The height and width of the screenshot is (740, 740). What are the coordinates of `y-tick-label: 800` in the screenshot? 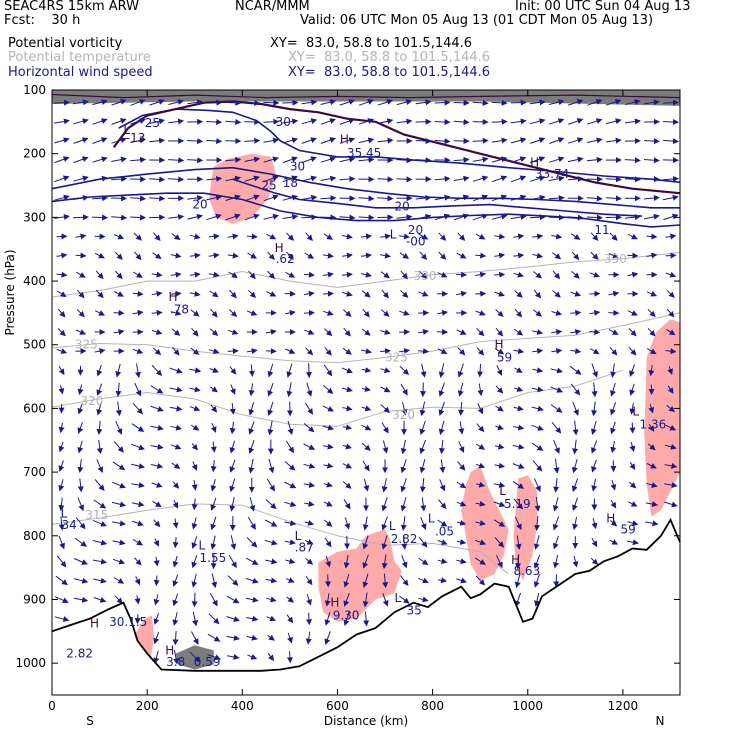 It's located at (34, 536).